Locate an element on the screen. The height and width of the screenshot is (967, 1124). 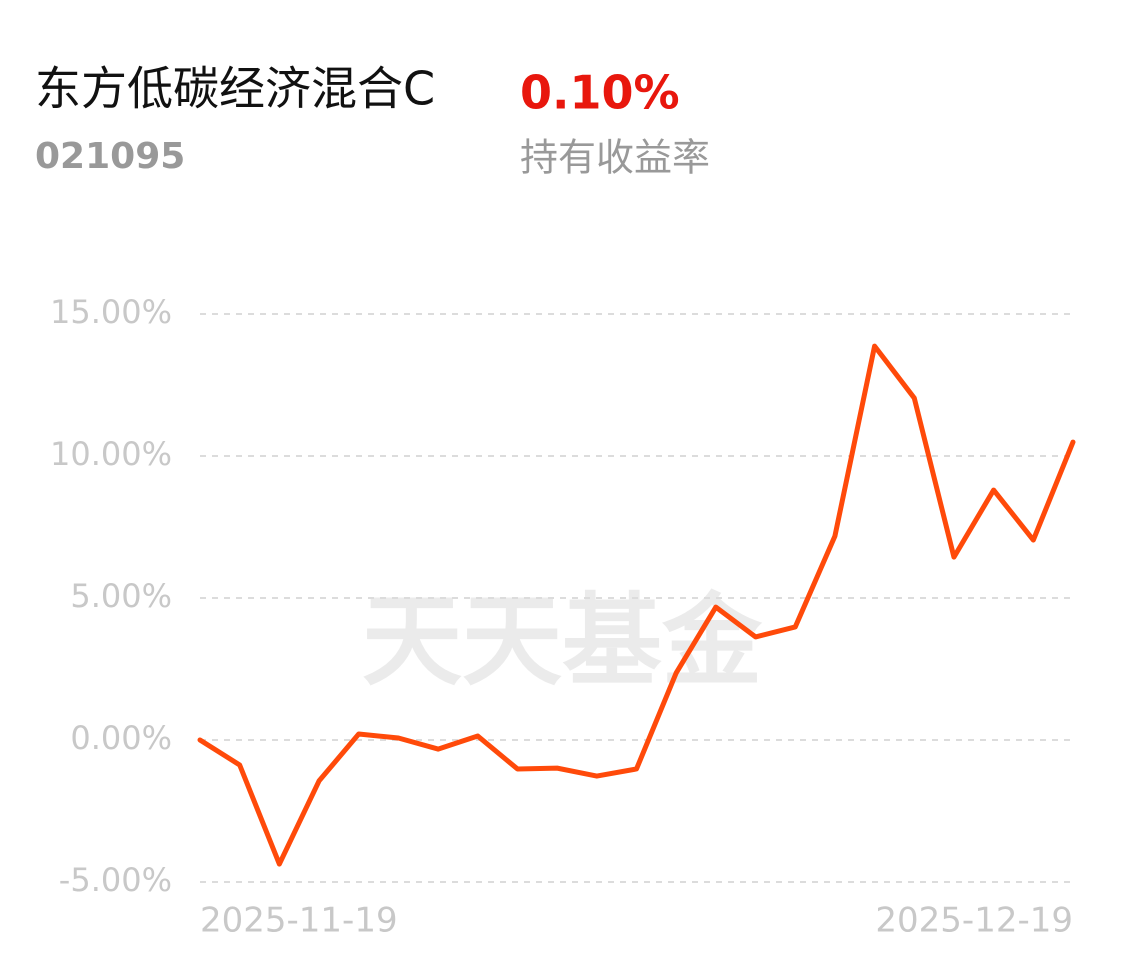
x-tick-label: 2025-12-19 is located at coordinates (974, 921).